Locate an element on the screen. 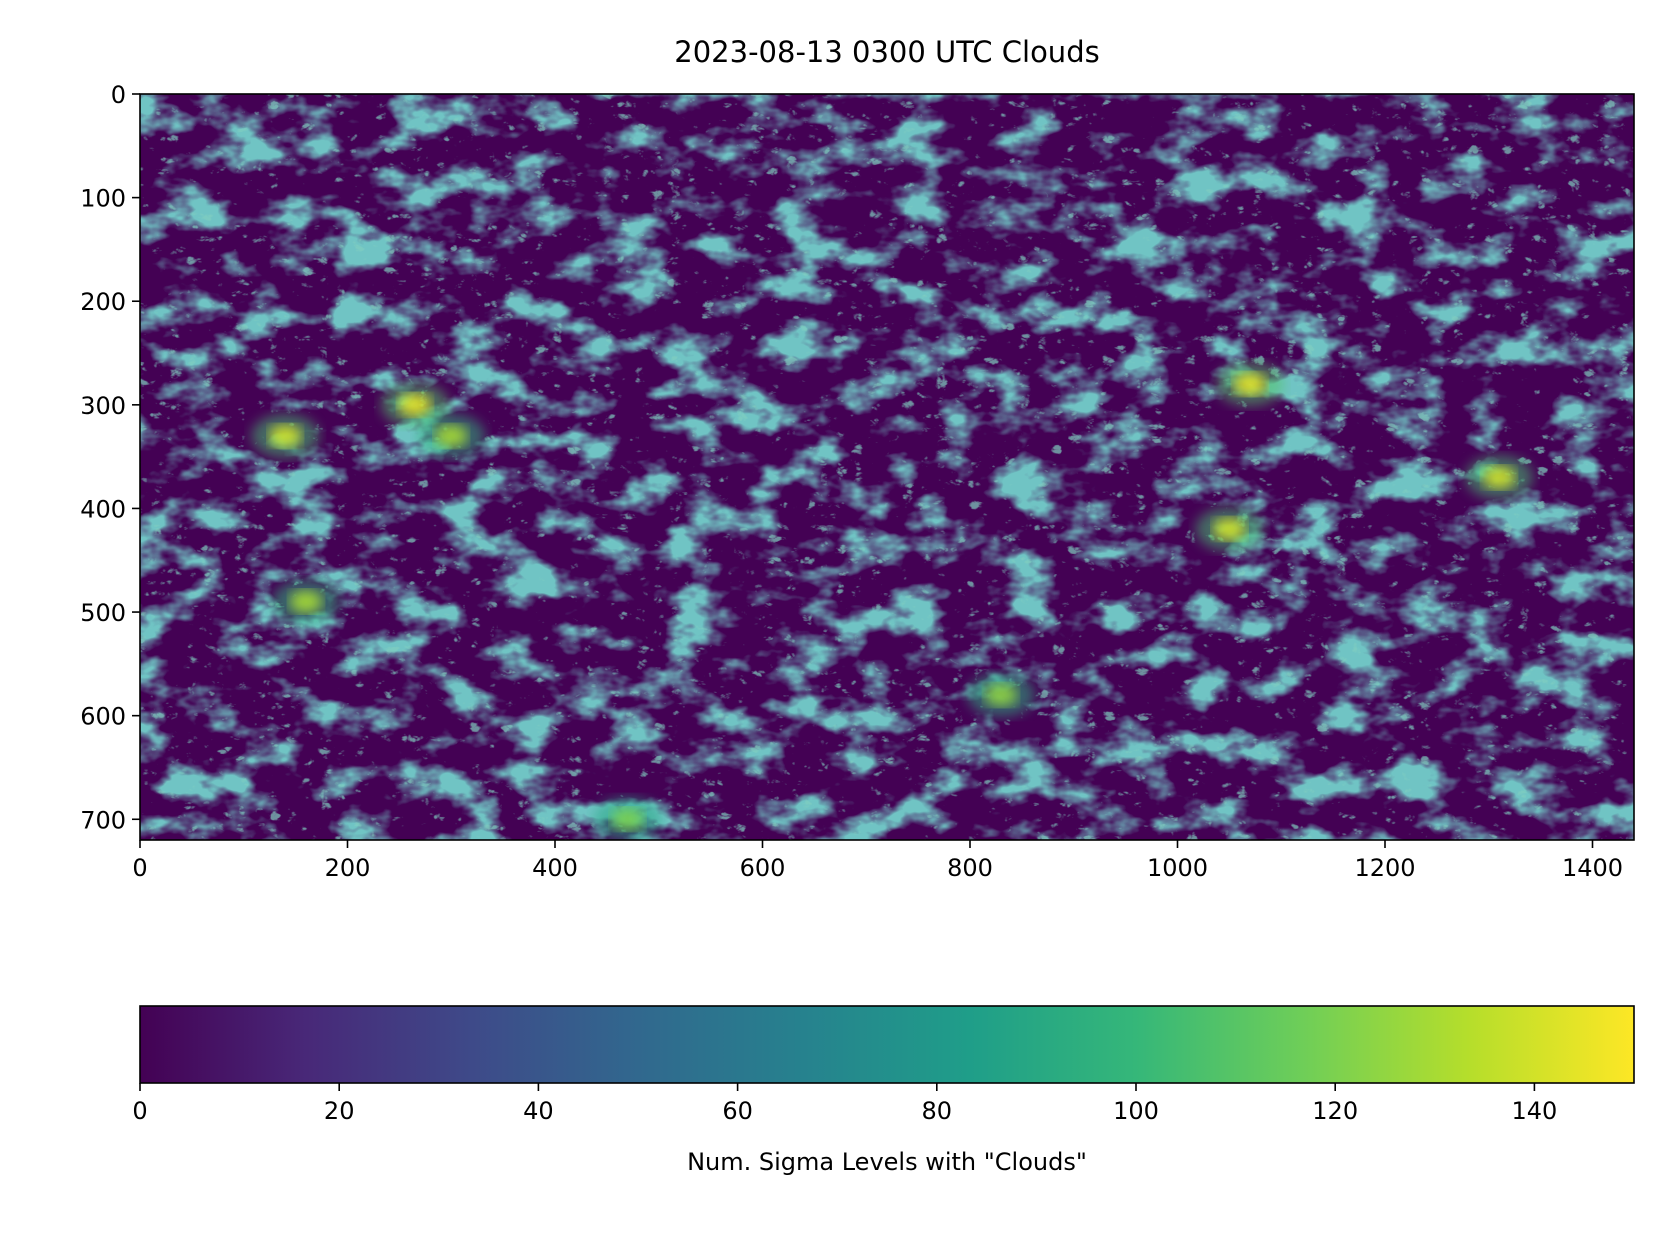  colorbar-axis: 0 20 40 60 80 100 120 140 is located at coordinates (844, 1104).